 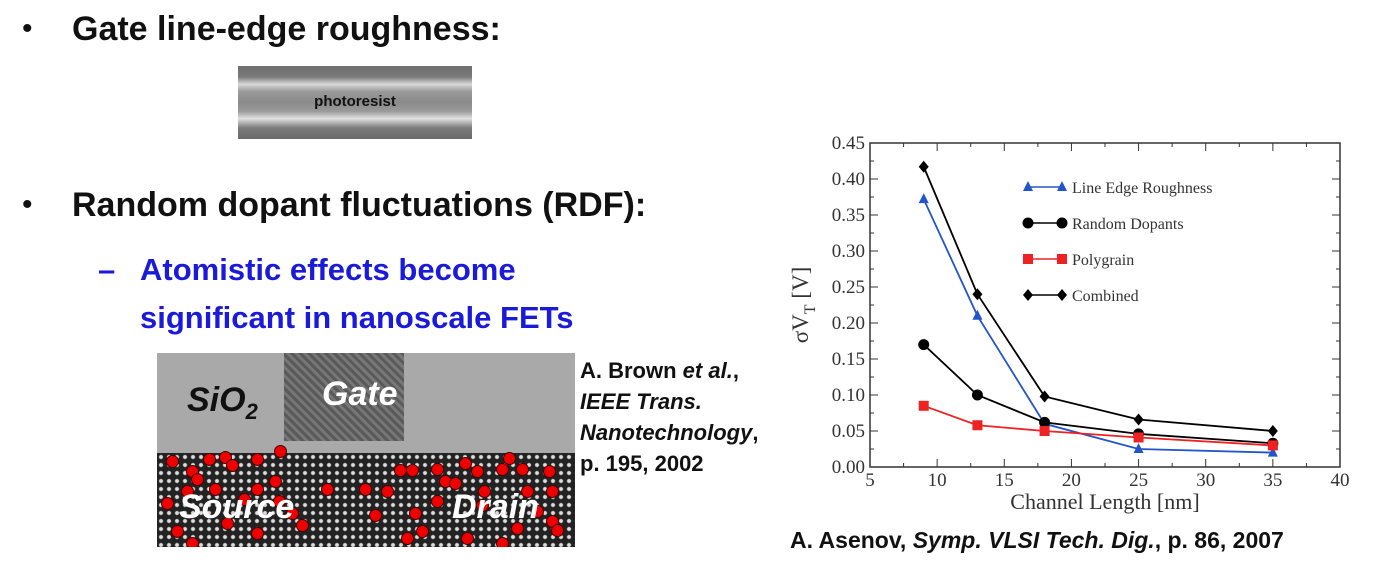 I want to click on tem-image: SiO2 Gate Source Drain, so click(x=366, y=450).